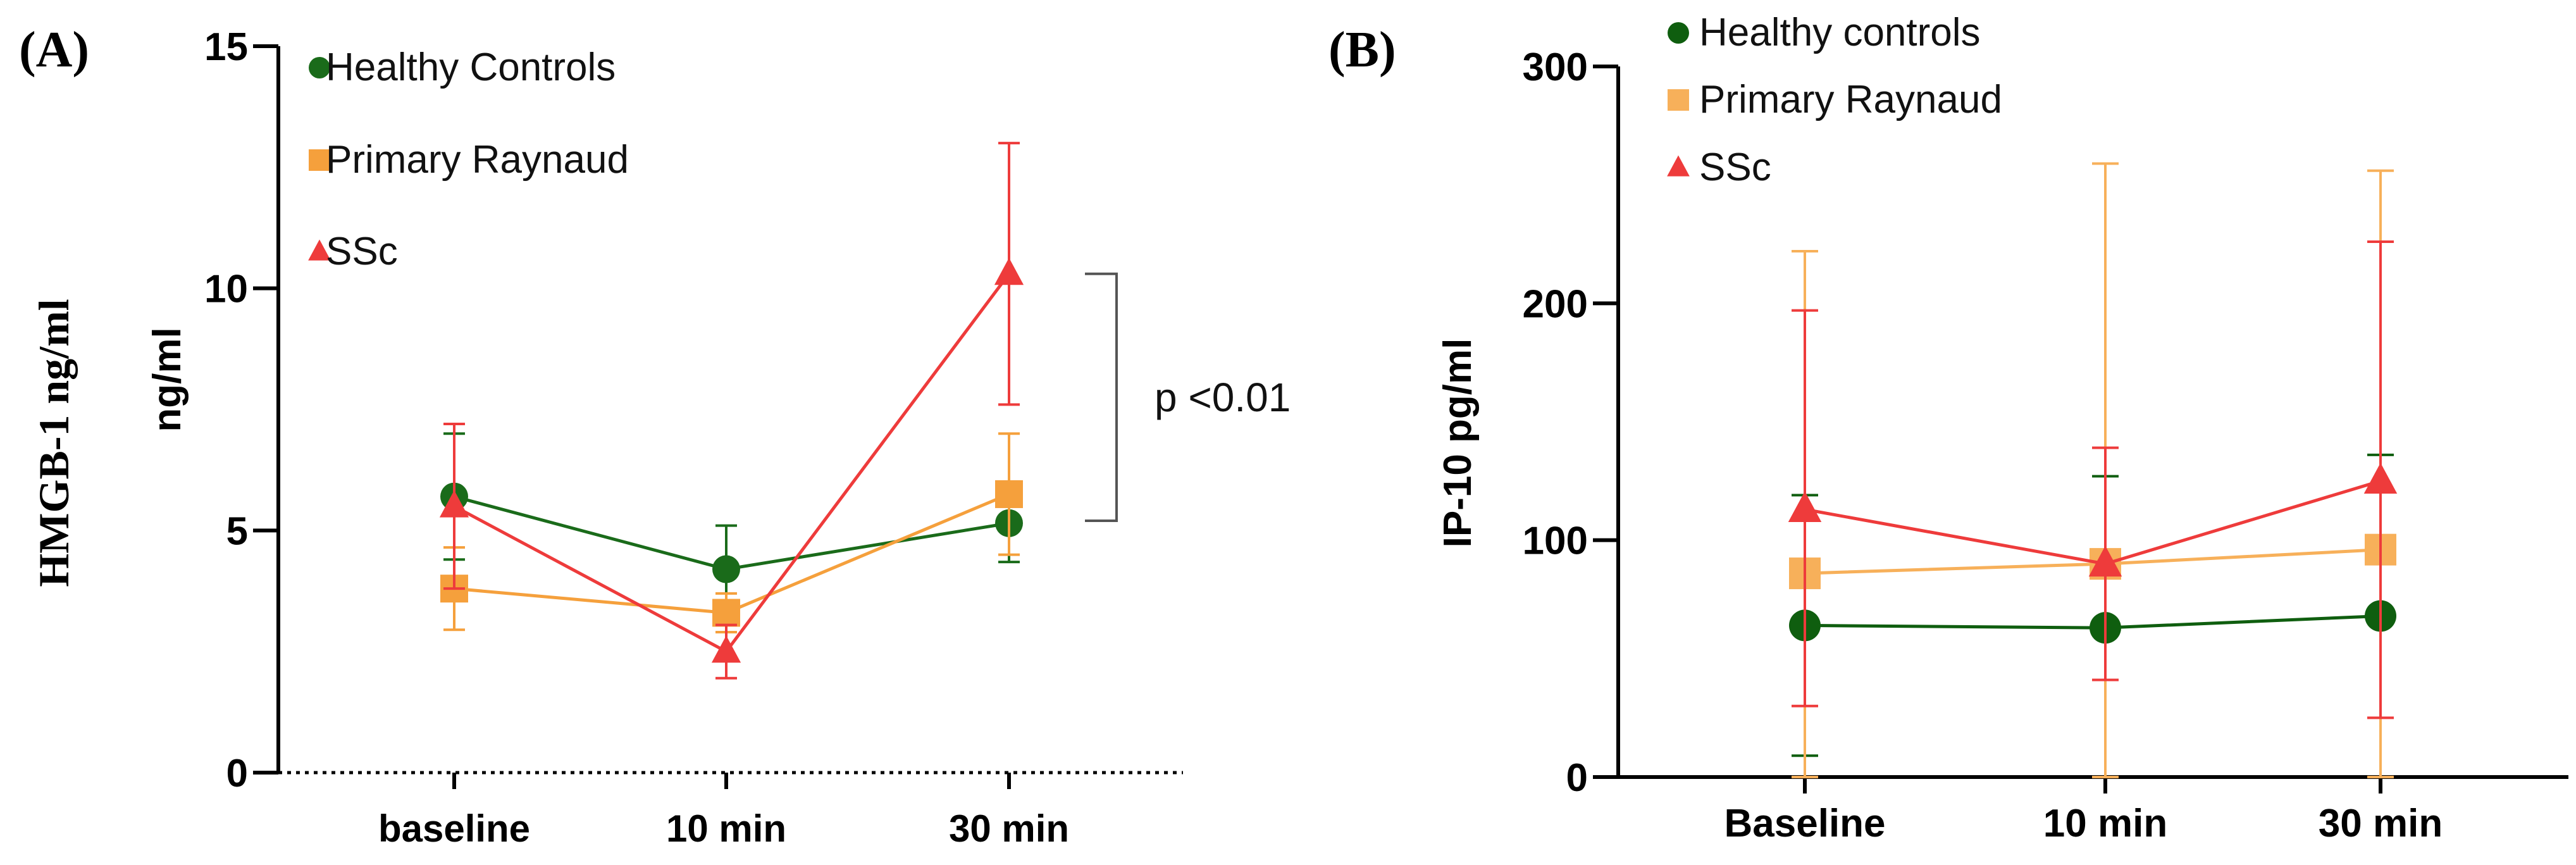  I want to click on panel-b-y-tick-label: 0, so click(1577, 778).